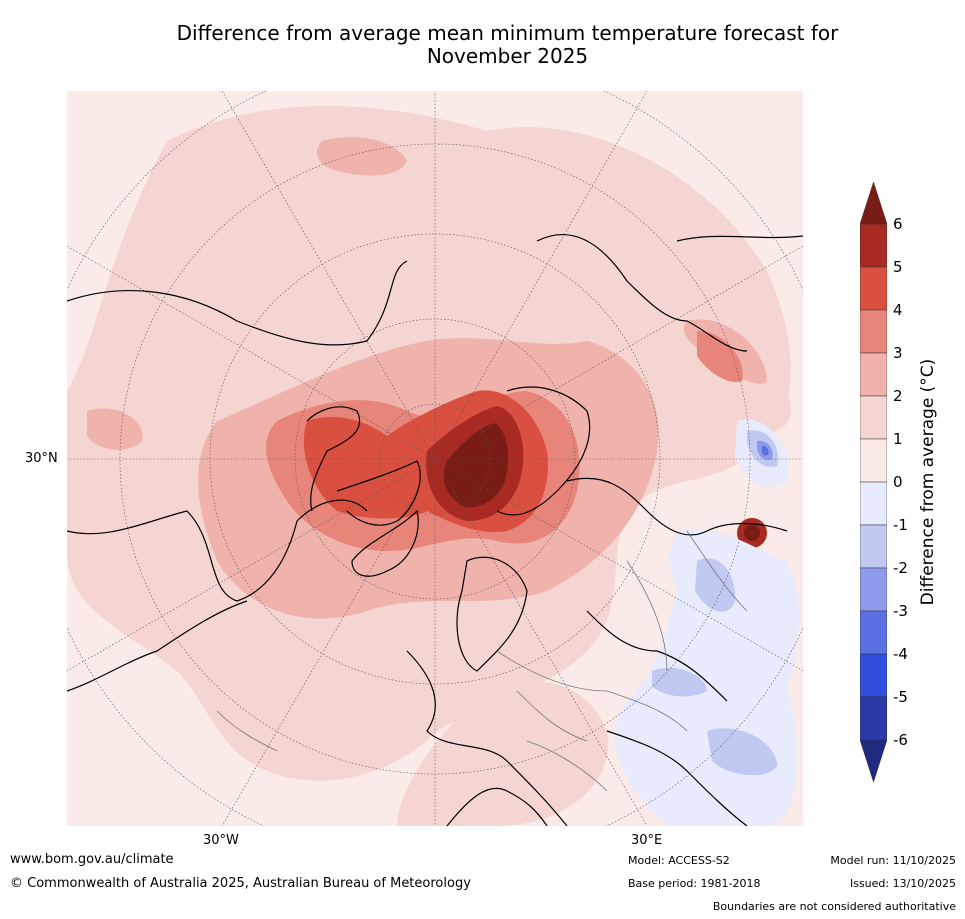 The height and width of the screenshot is (919, 965). Describe the element at coordinates (900, 611) in the screenshot. I see `colorbar-tick-label: -3` at that location.